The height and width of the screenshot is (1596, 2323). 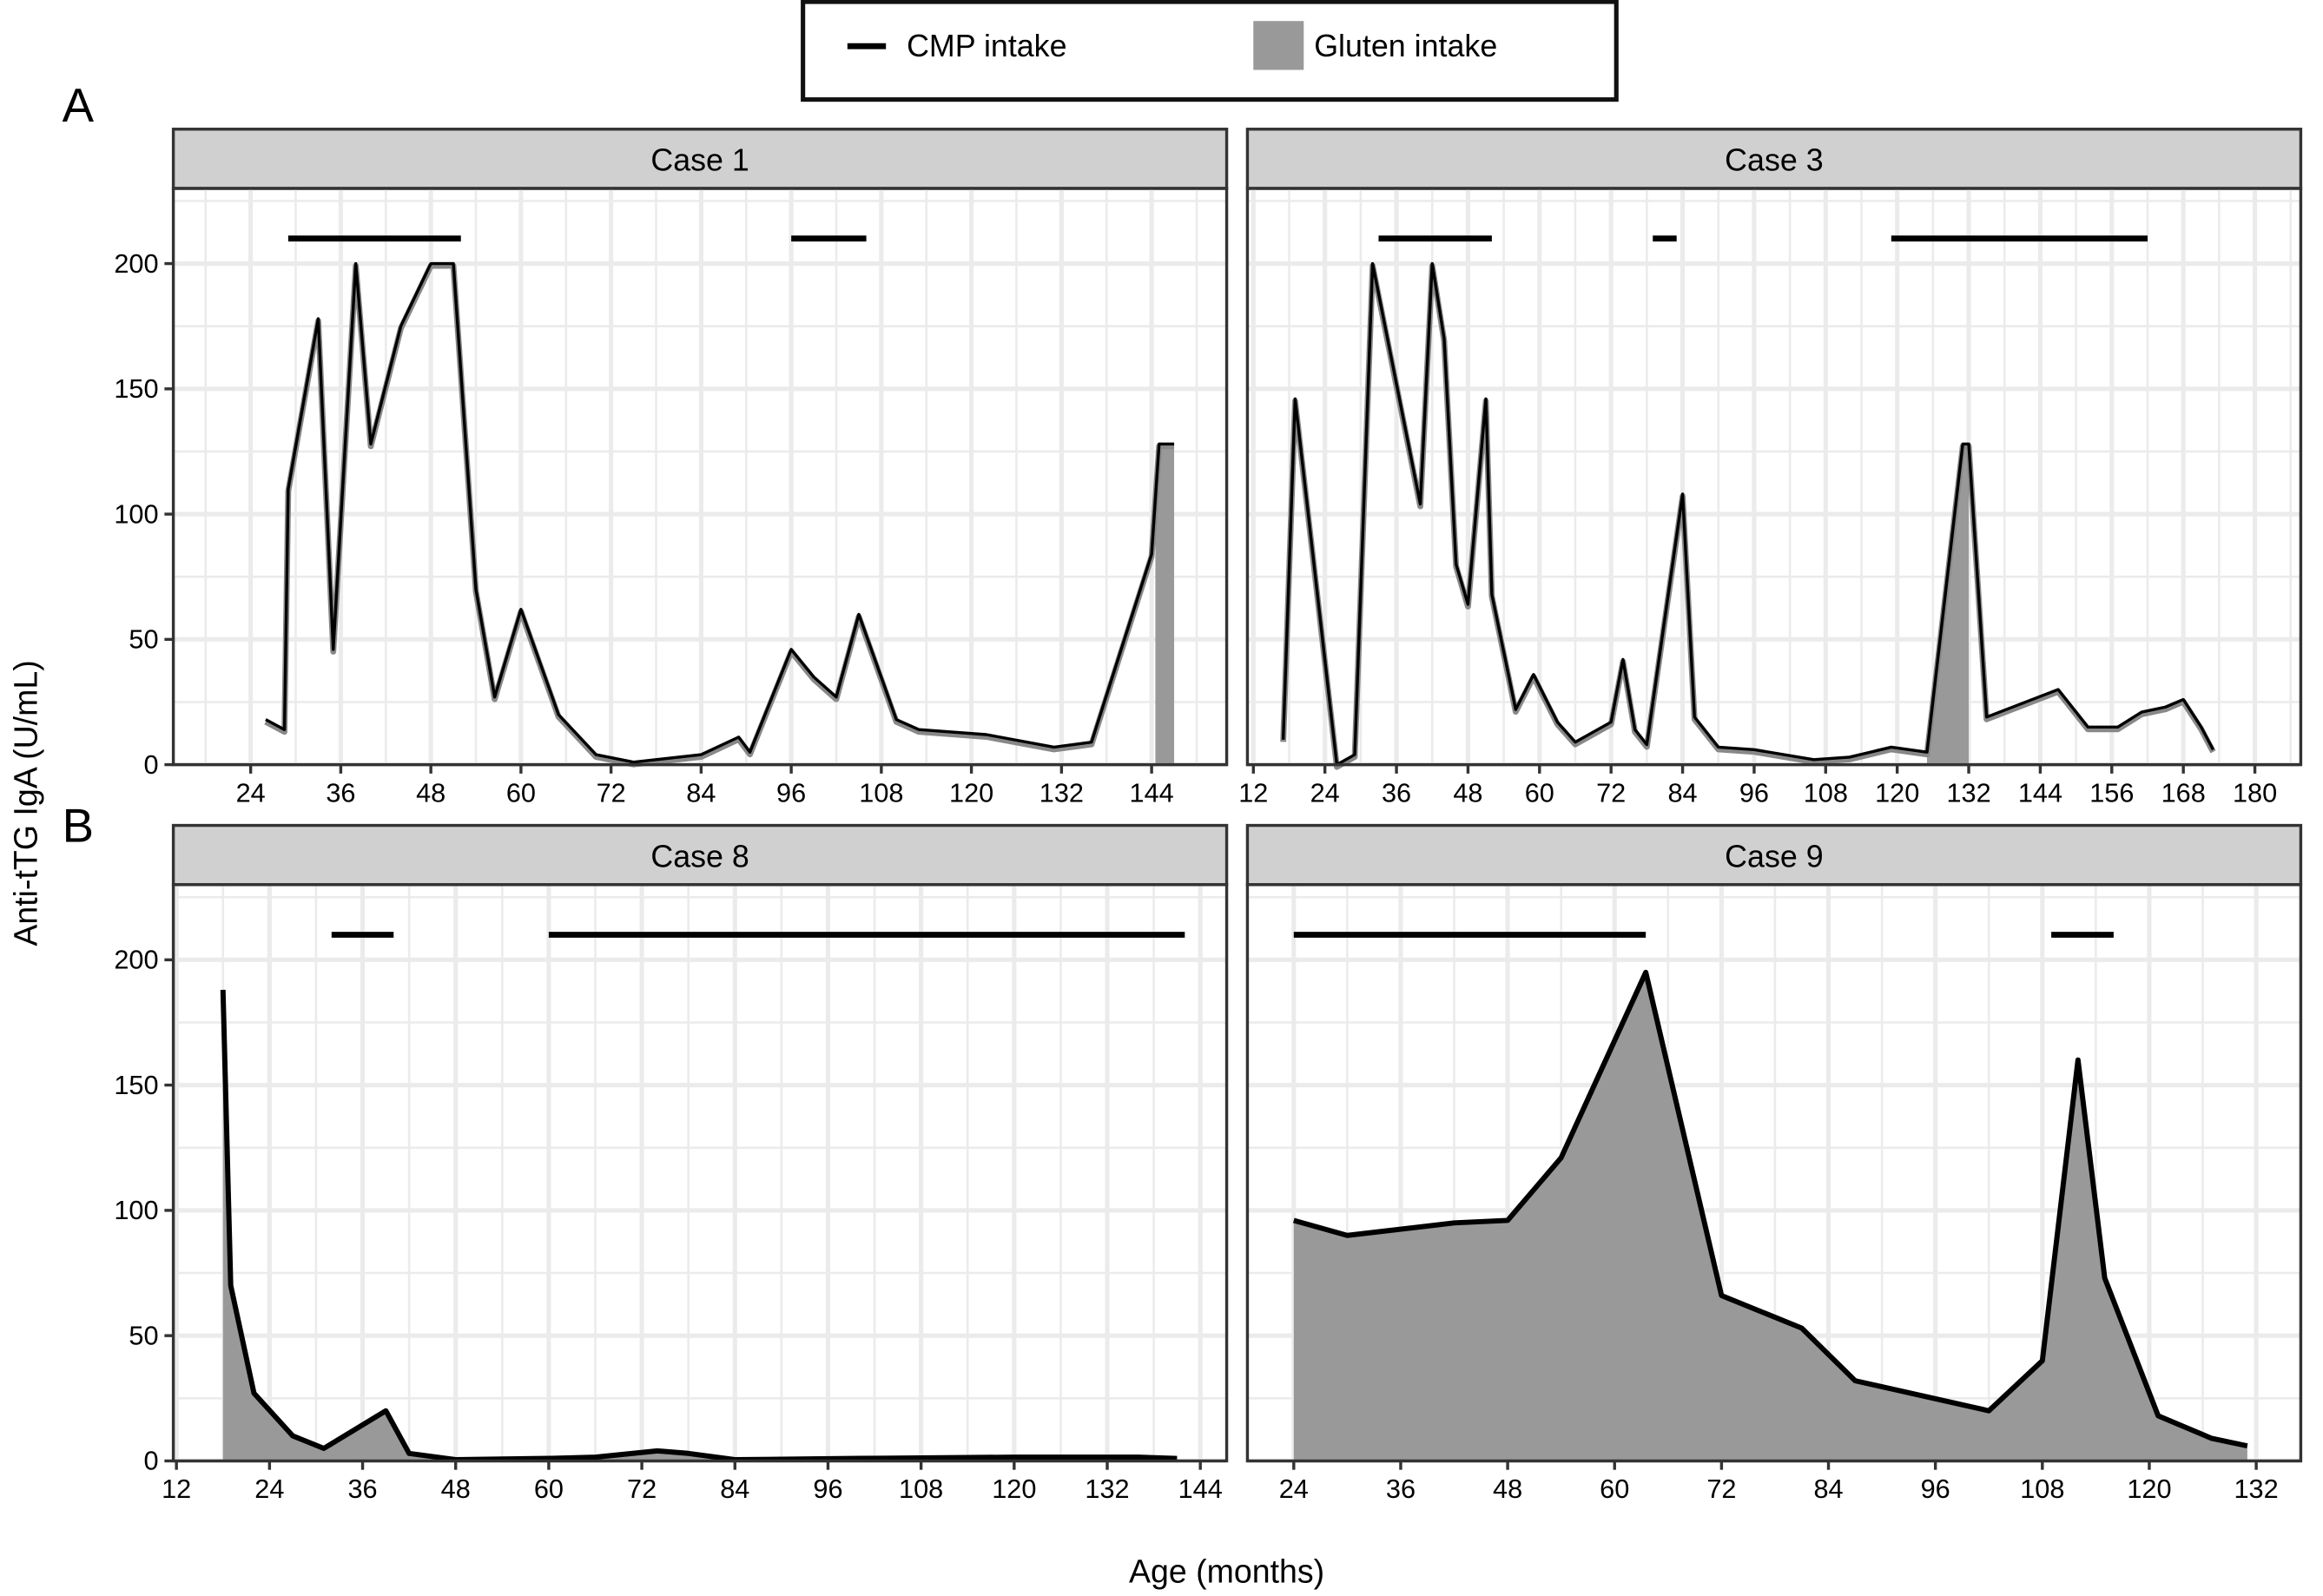 What do you see at coordinates (1278, 45) in the screenshot?
I see `legend-gluten-key` at bounding box center [1278, 45].